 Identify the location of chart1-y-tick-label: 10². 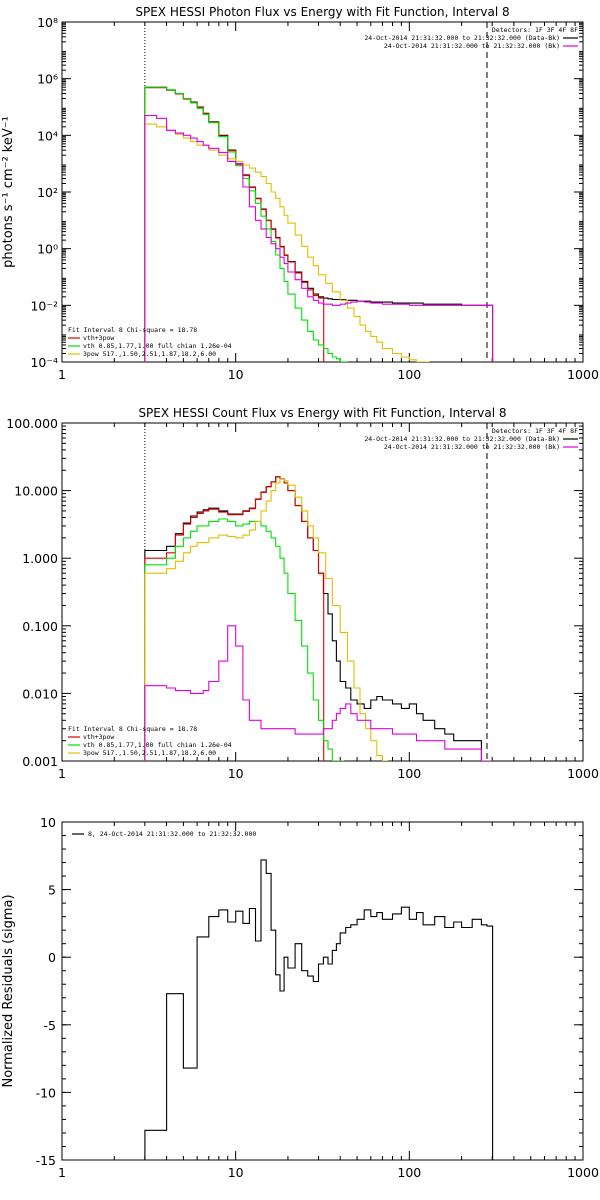
(47, 192).